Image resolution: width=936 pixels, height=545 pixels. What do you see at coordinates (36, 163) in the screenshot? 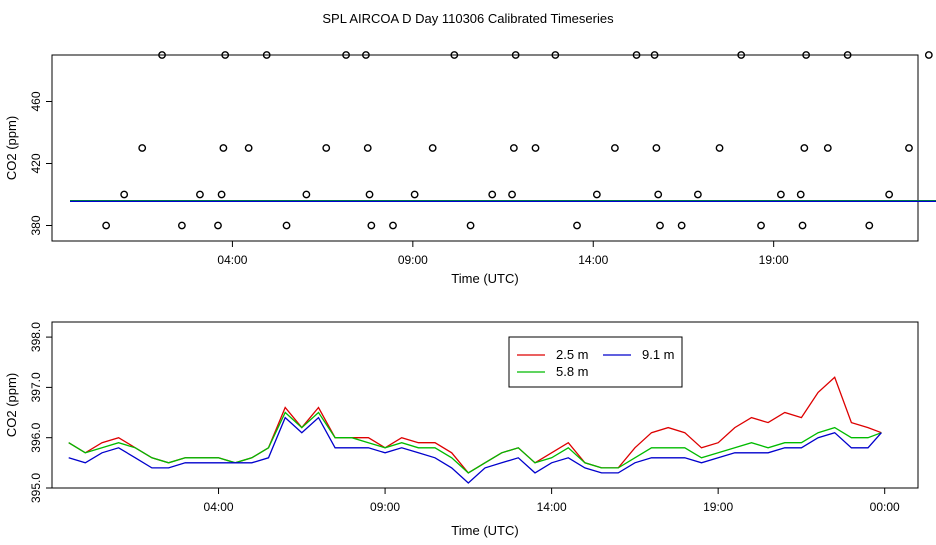
I see `y-tick-label: 420` at bounding box center [36, 163].